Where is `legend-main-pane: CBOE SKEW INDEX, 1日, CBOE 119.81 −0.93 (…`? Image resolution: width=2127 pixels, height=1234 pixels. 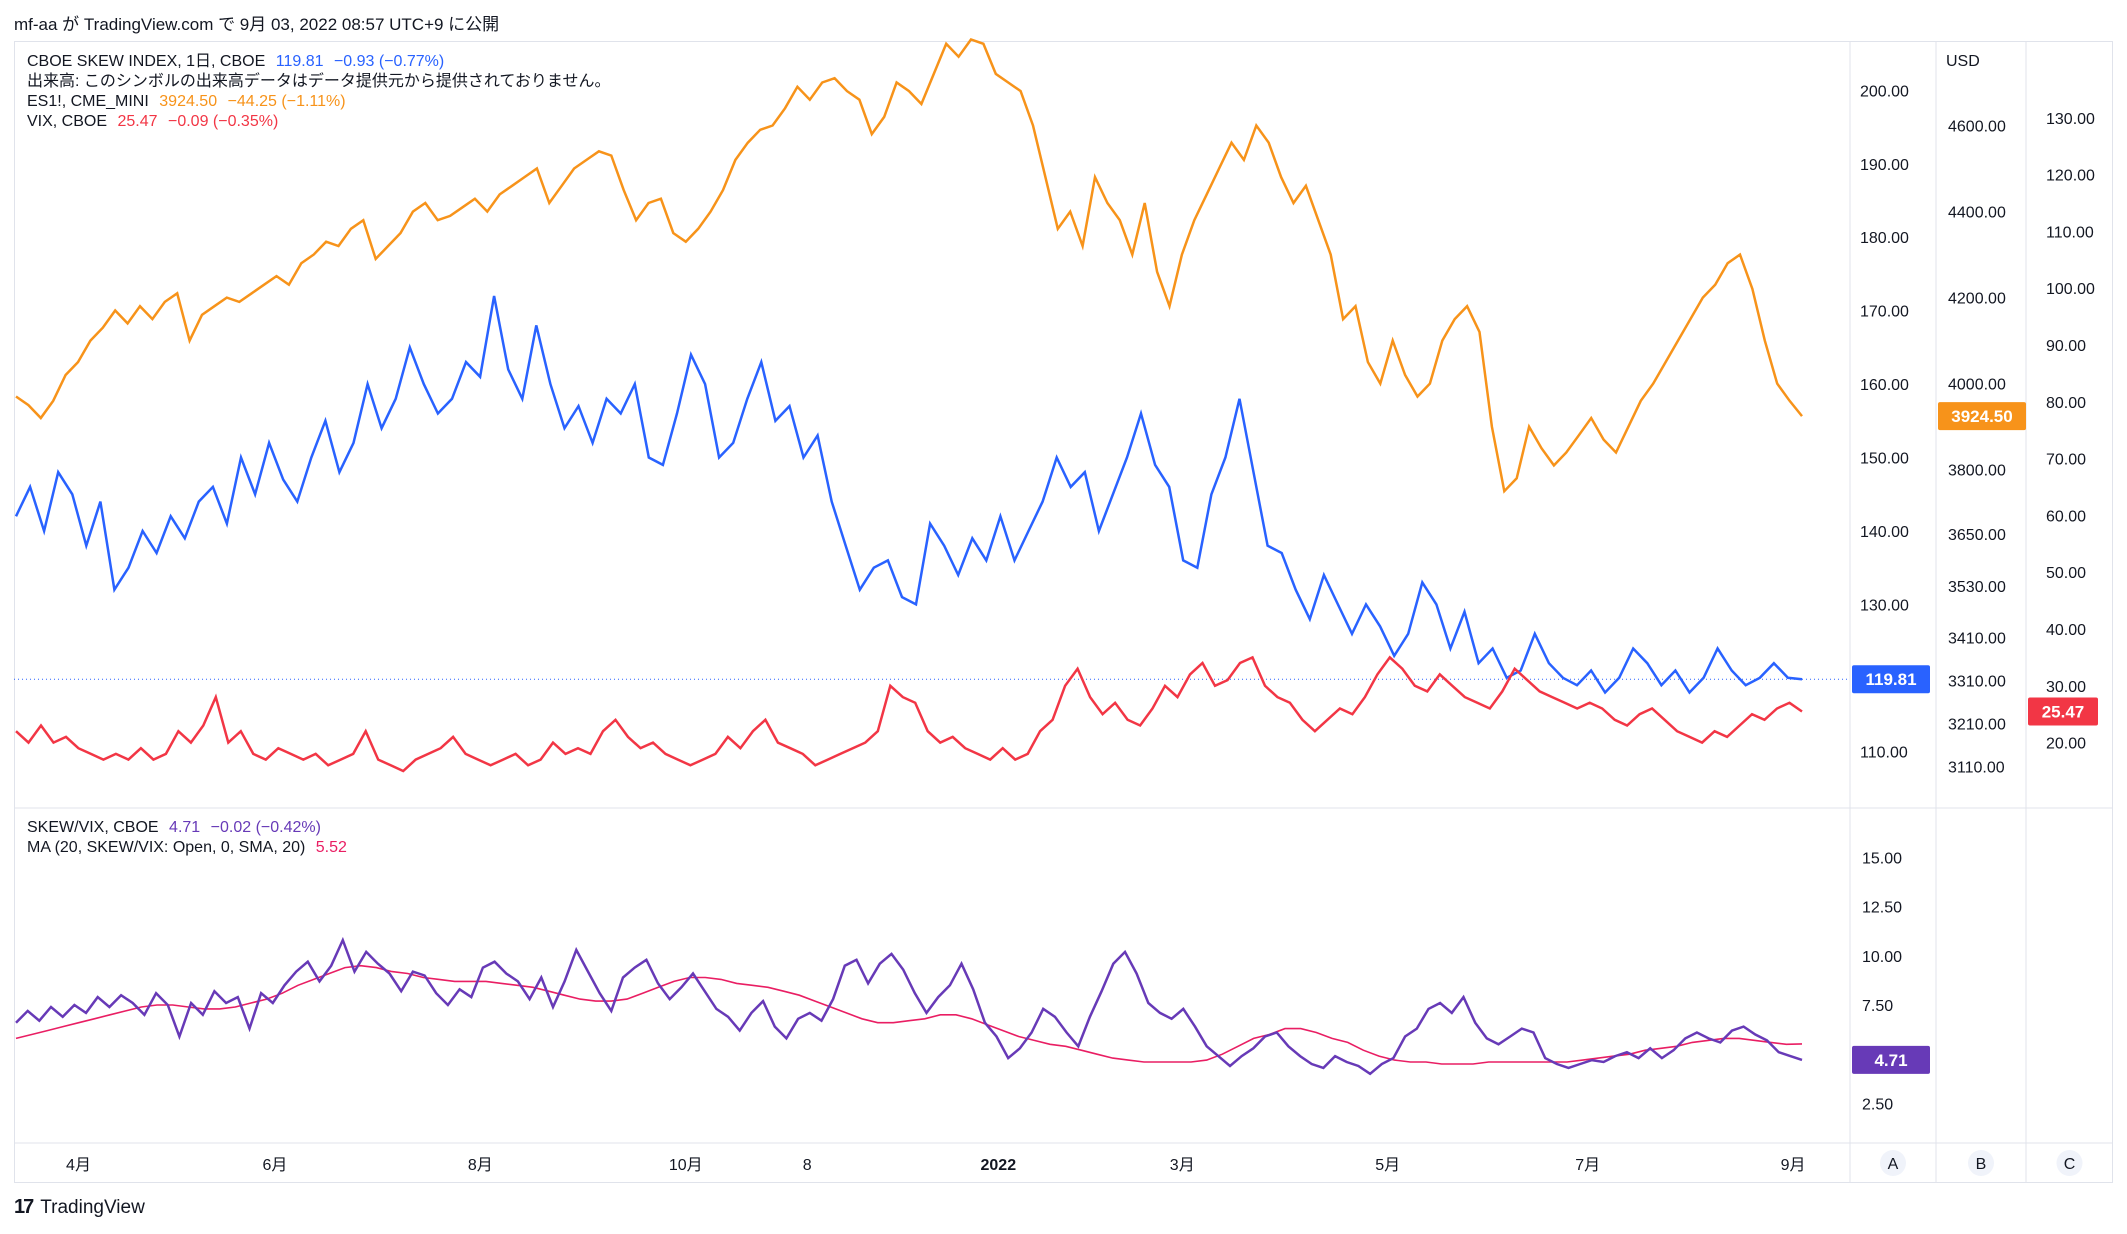 legend-main-pane: CBOE SKEW INDEX, 1日, CBOE 119.81 −0.93 (… is located at coordinates (321, 92).